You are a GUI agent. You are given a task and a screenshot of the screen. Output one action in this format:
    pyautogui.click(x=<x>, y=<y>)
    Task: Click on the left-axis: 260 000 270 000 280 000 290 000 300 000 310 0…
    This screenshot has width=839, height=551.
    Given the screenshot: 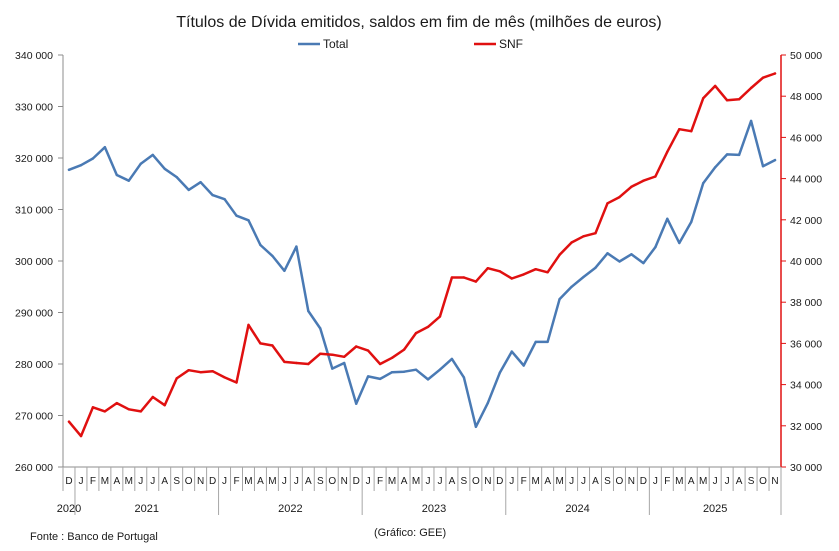 What is the action you would take?
    pyautogui.click(x=39, y=262)
    